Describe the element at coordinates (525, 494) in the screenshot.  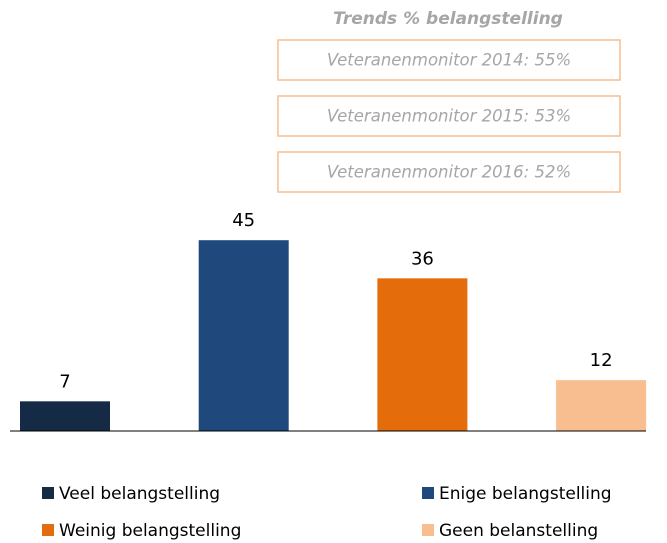
I see `legend-label: Enige belangstelling` at that location.